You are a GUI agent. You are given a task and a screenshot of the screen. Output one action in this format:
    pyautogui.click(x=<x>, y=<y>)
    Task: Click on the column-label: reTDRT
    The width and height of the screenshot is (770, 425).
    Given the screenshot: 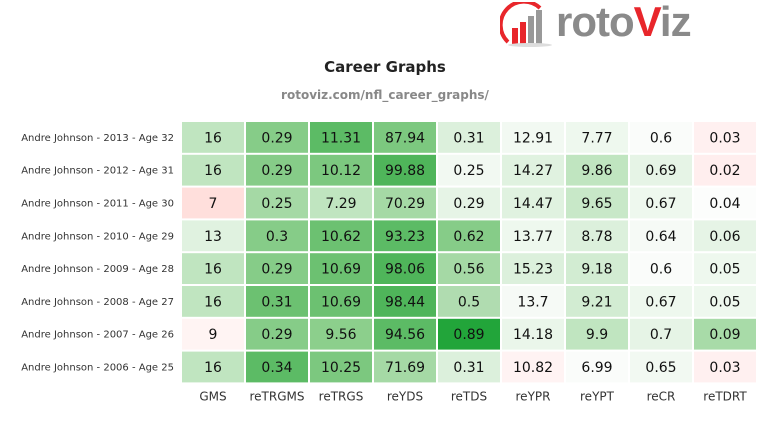 What is the action you would take?
    pyautogui.click(x=725, y=396)
    